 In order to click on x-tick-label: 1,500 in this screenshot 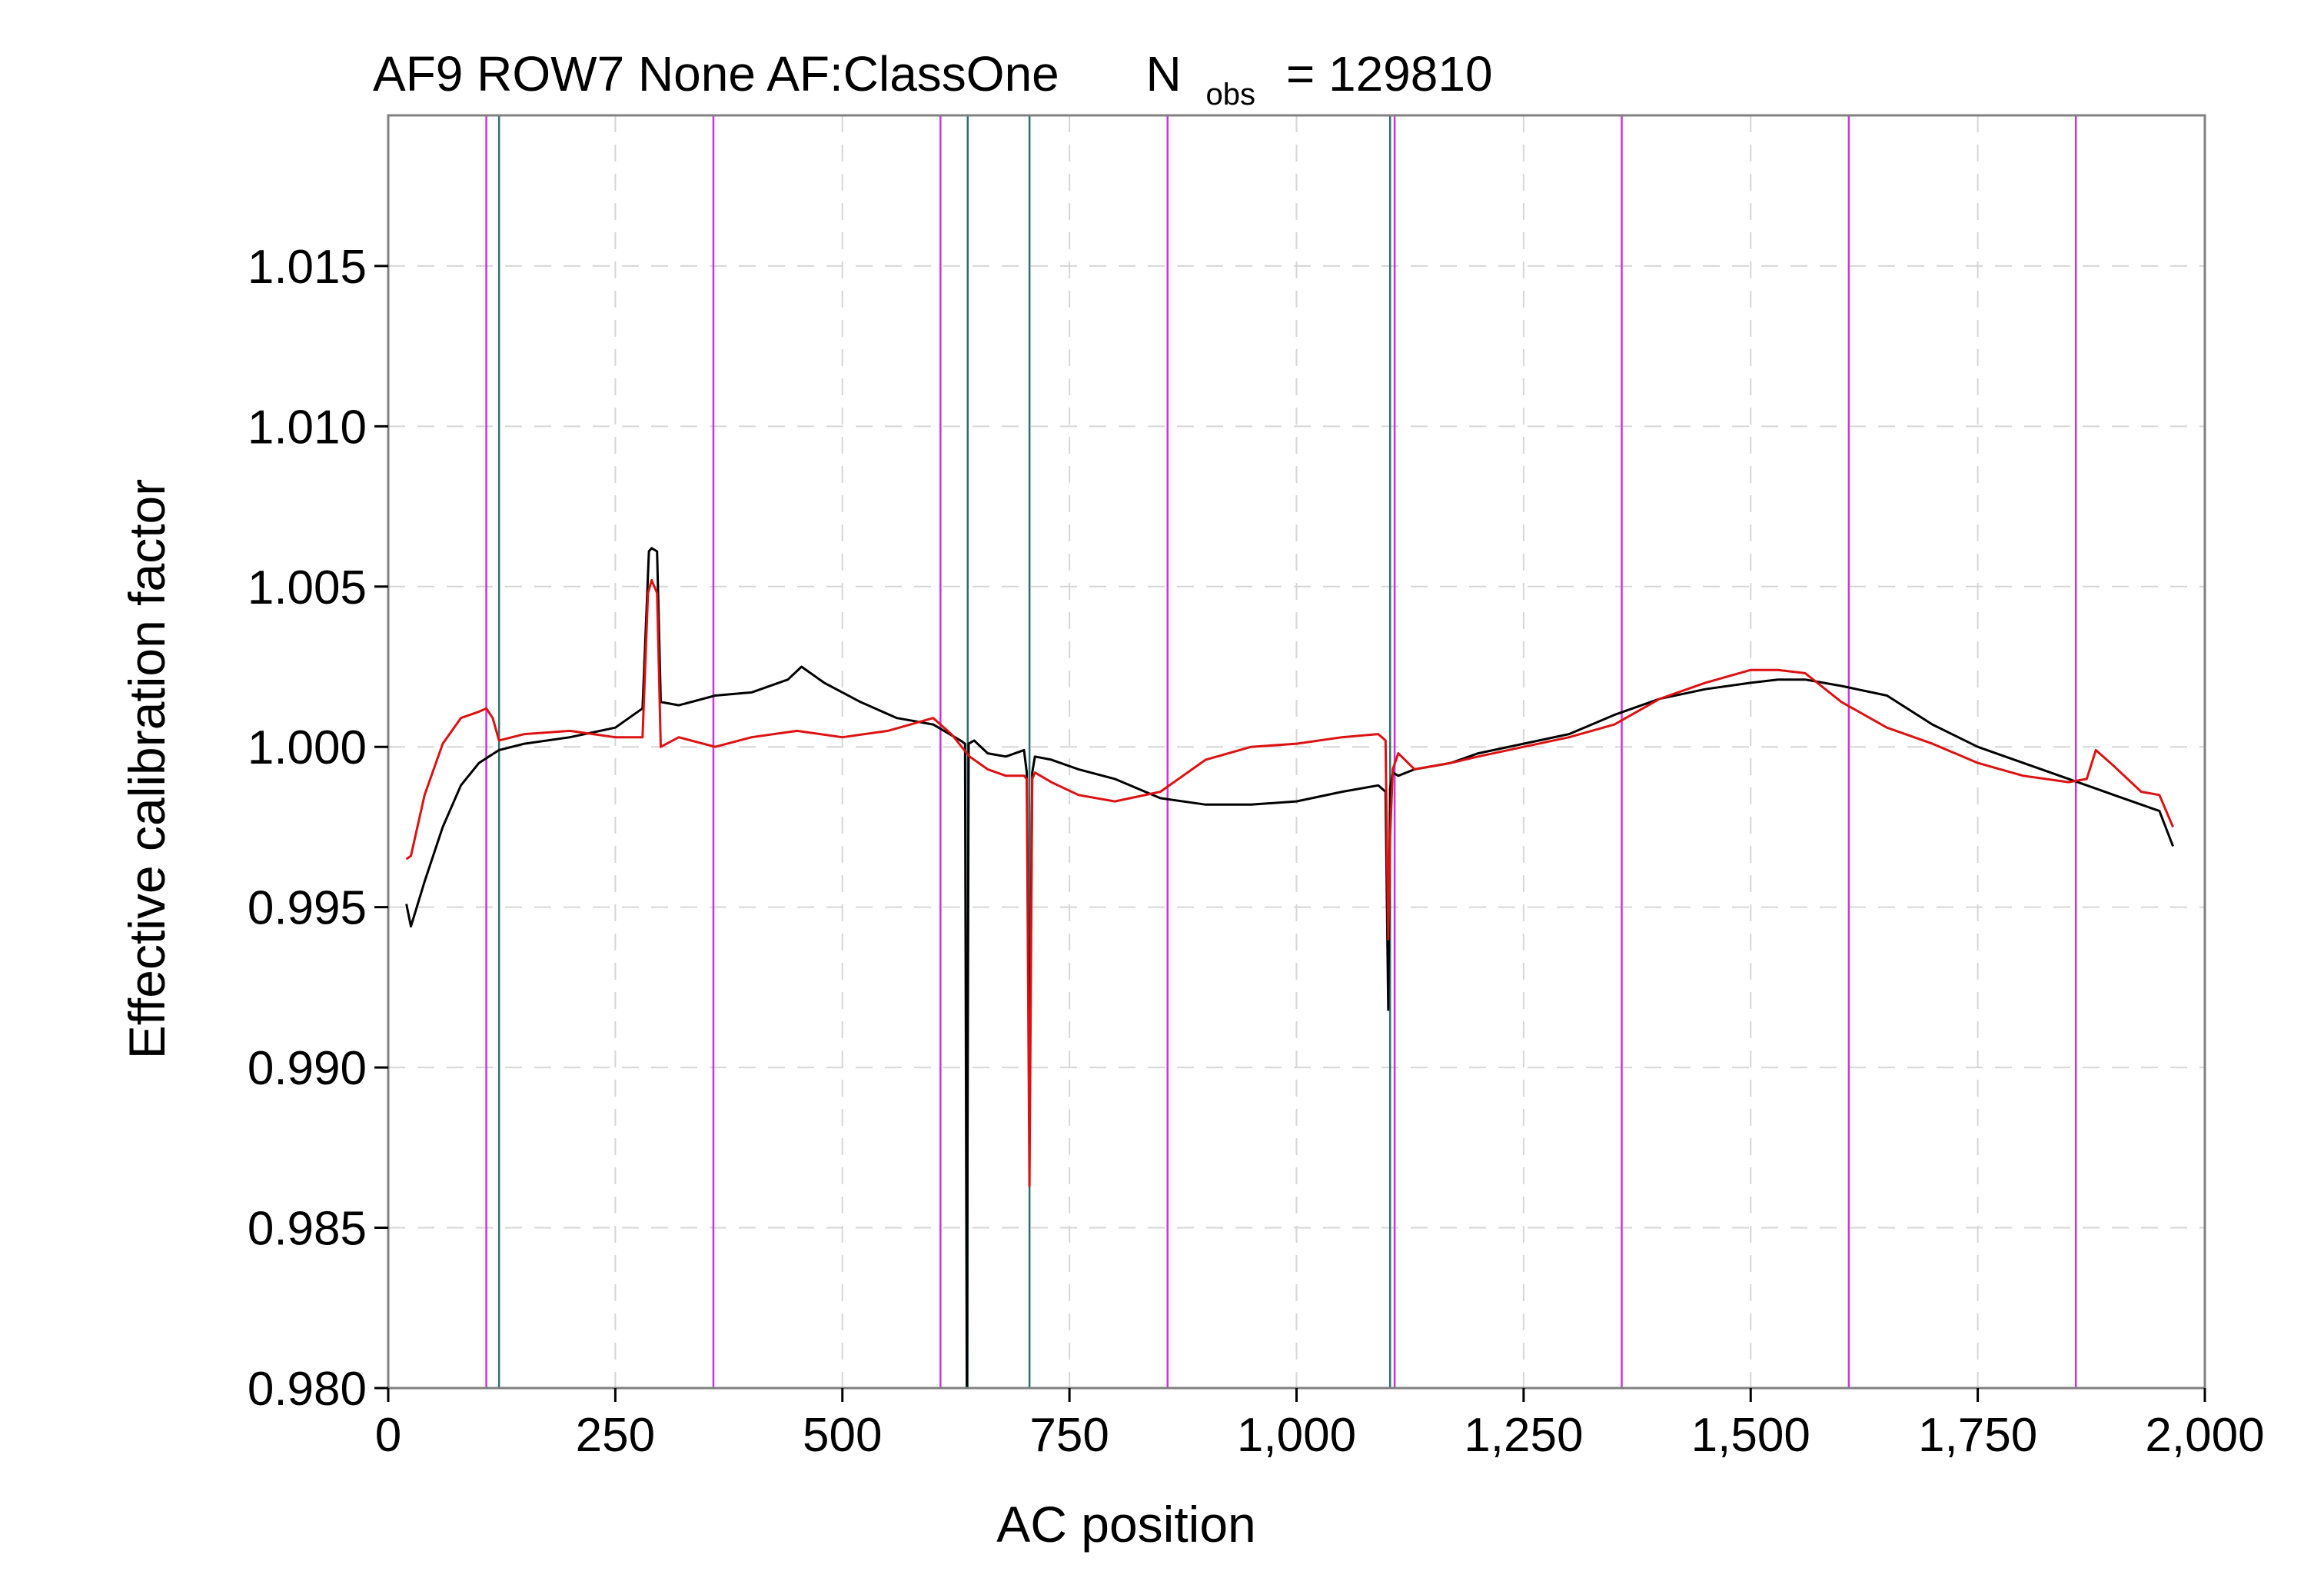, I will do `click(1751, 1435)`.